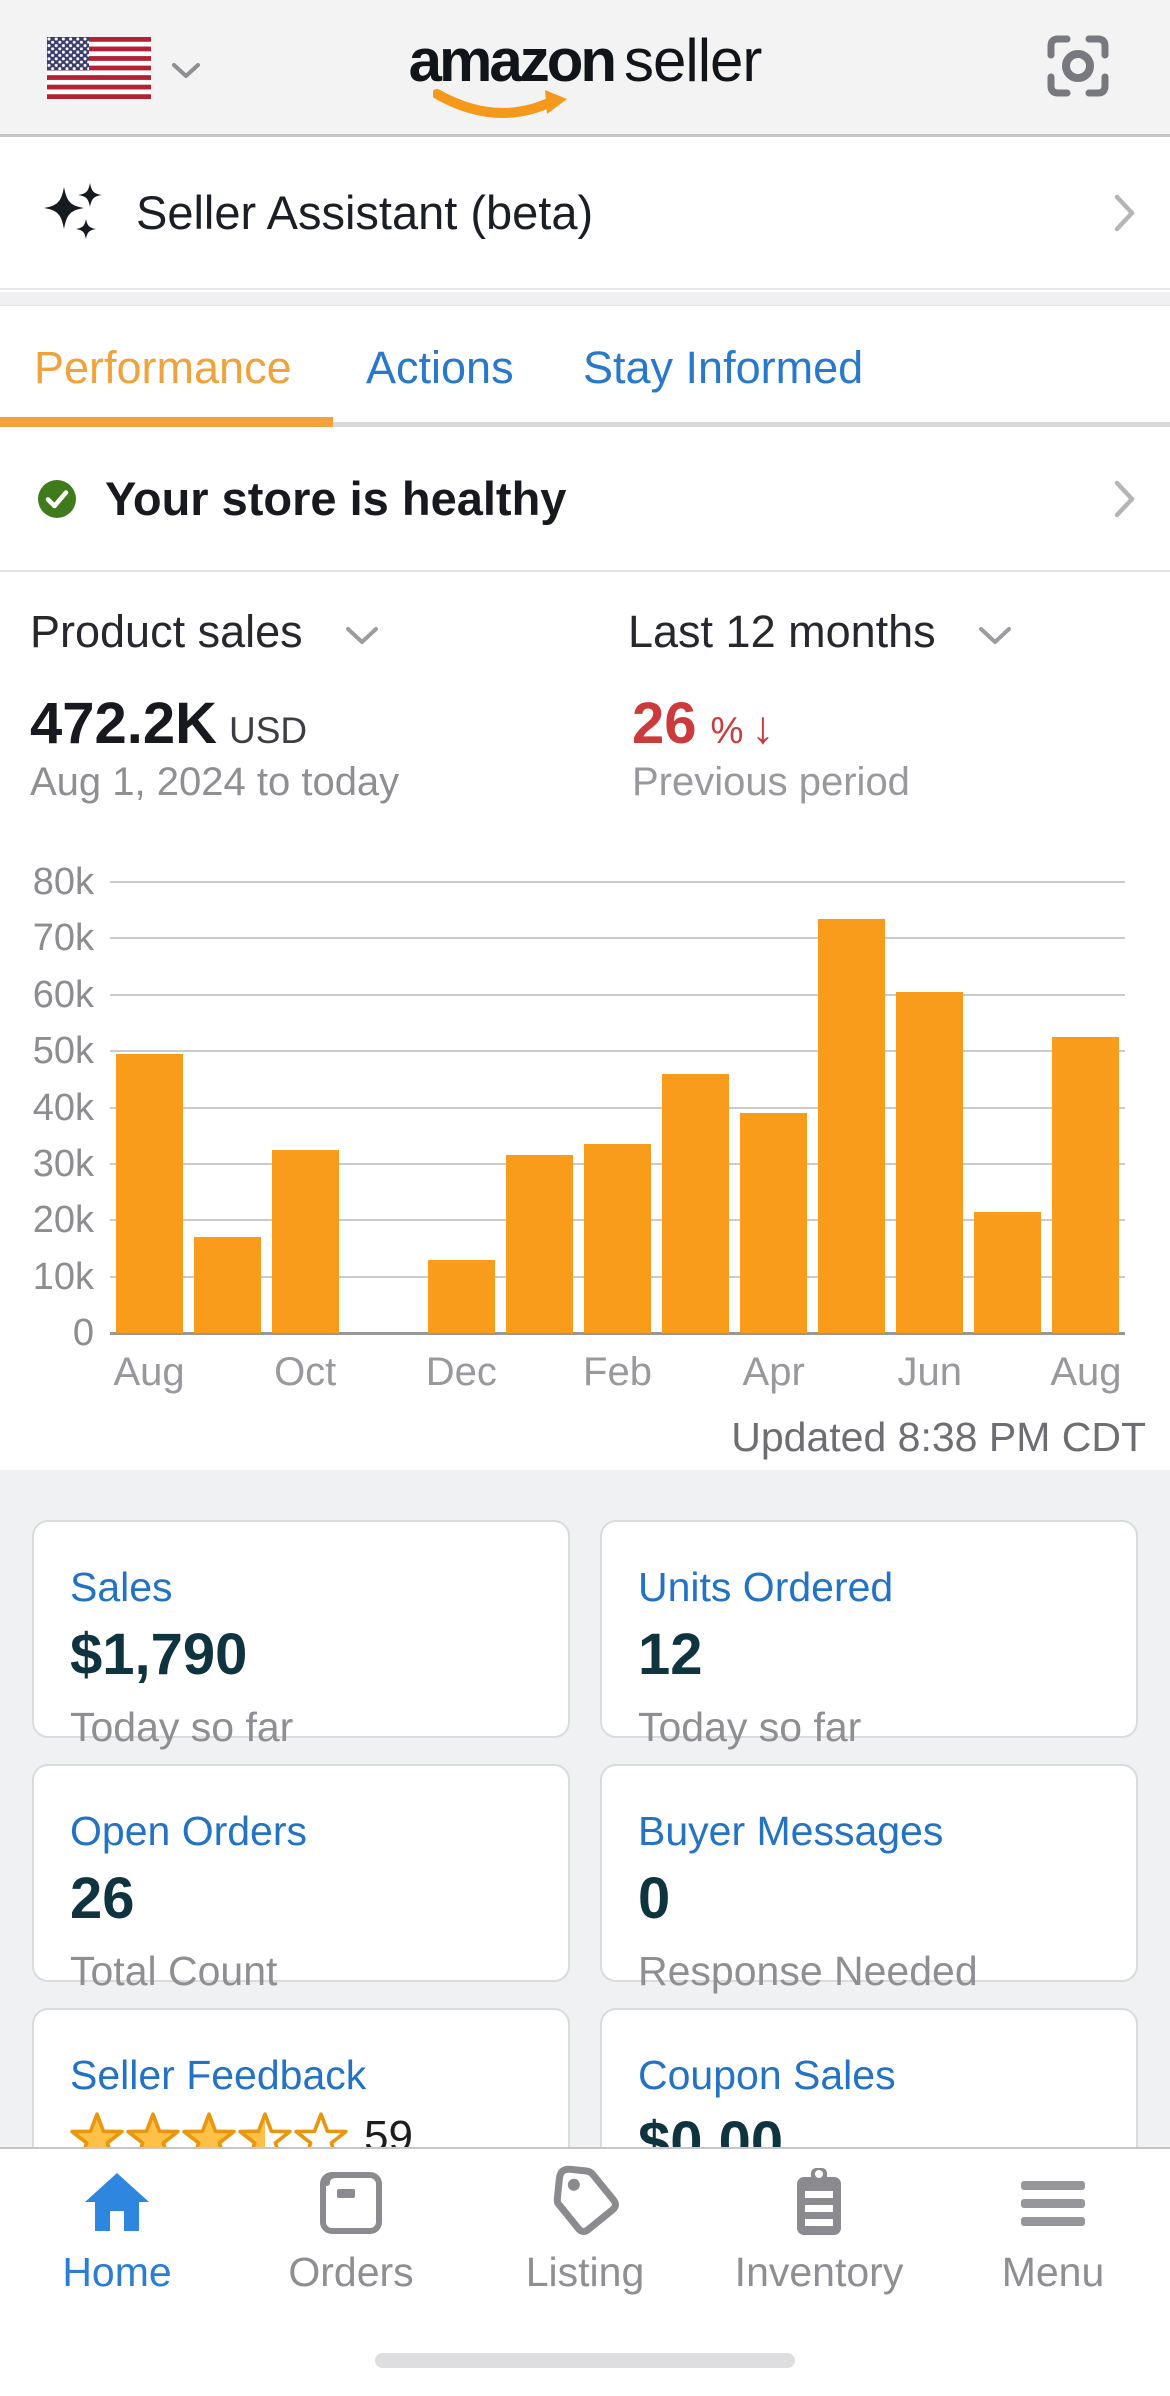 The height and width of the screenshot is (2396, 1170). I want to click on nav-item-menu: Menu, so click(1053, 2272).